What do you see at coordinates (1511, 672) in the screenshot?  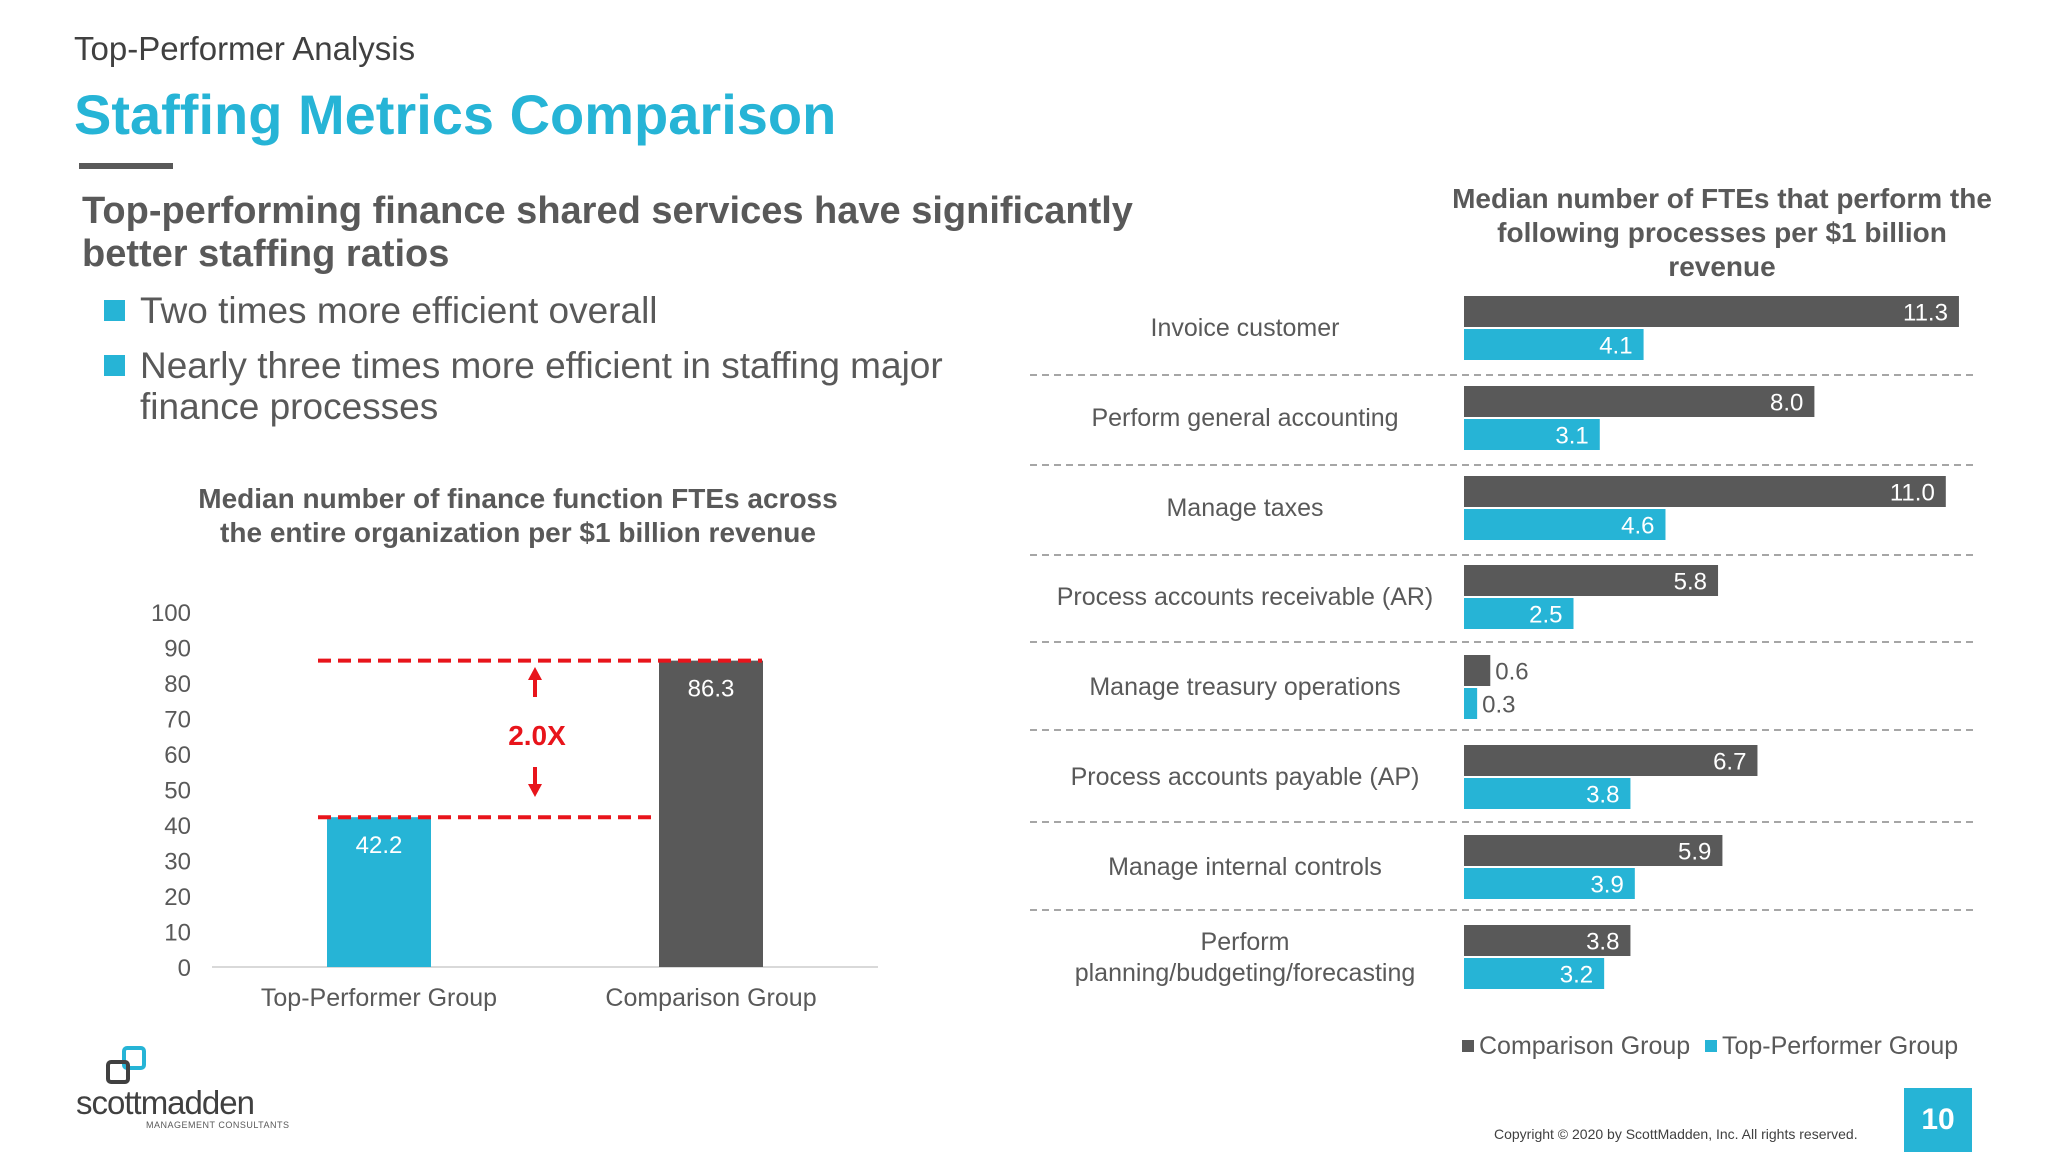 I see `data-label: 0.6` at bounding box center [1511, 672].